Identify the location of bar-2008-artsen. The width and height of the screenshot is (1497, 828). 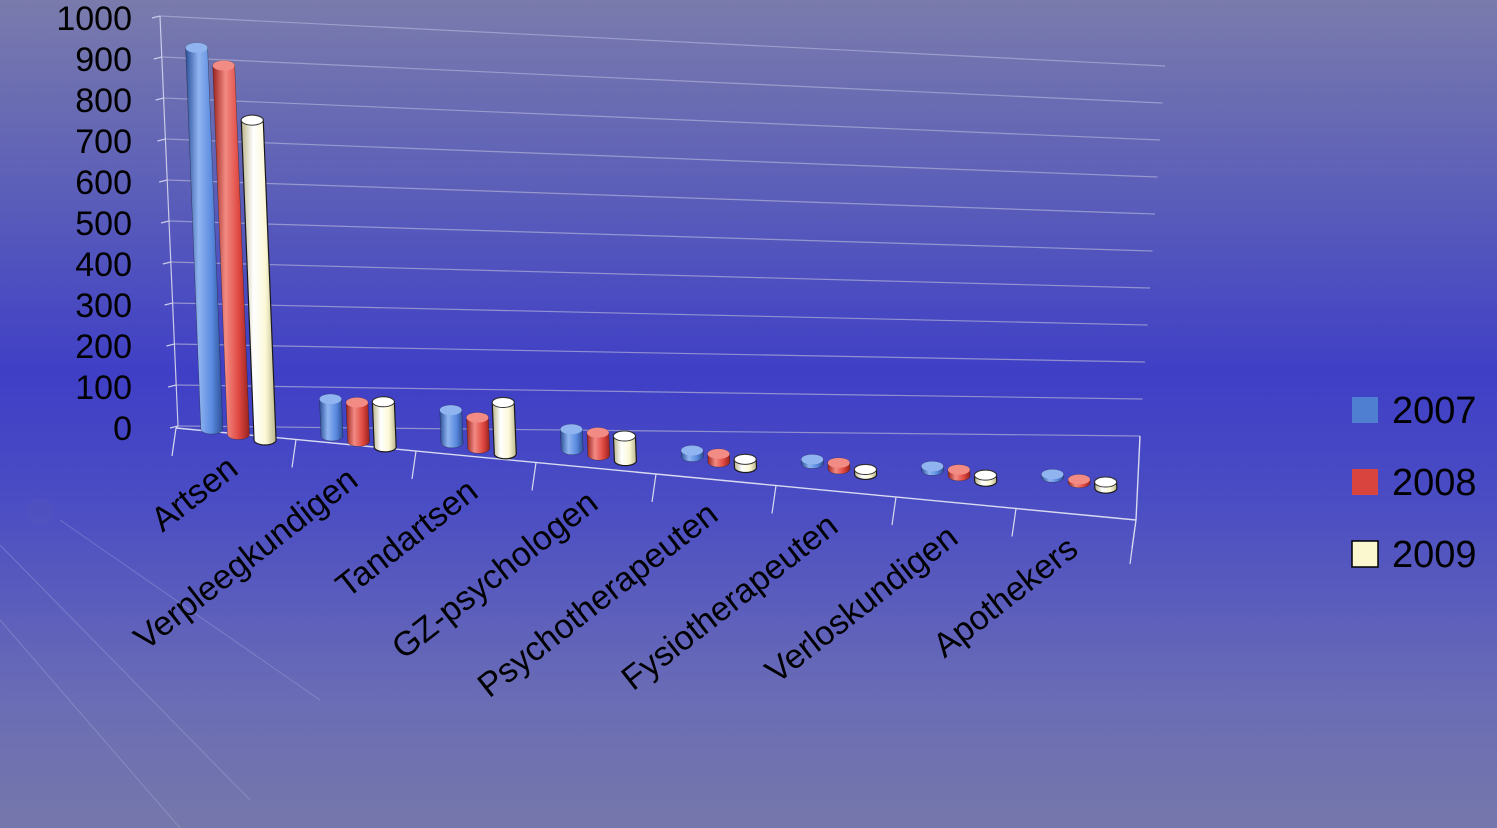
(231, 250).